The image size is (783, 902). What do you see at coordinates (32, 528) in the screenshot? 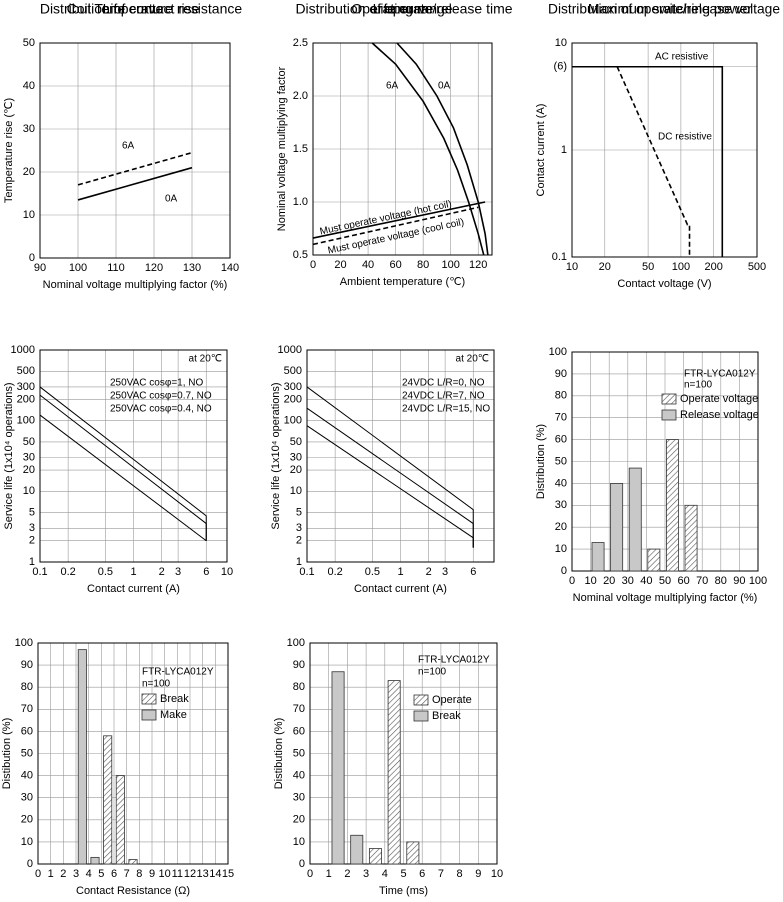
I see `y-tick-label: 3` at bounding box center [32, 528].